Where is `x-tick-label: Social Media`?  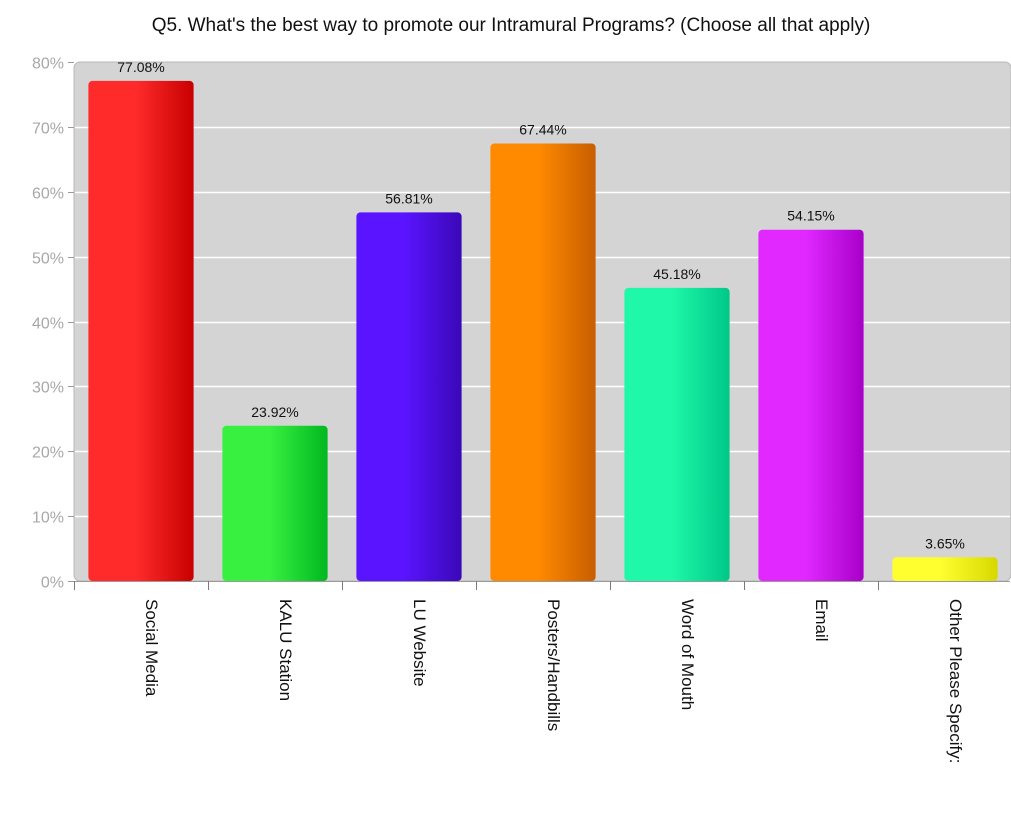
x-tick-label: Social Media is located at coordinates (151, 648).